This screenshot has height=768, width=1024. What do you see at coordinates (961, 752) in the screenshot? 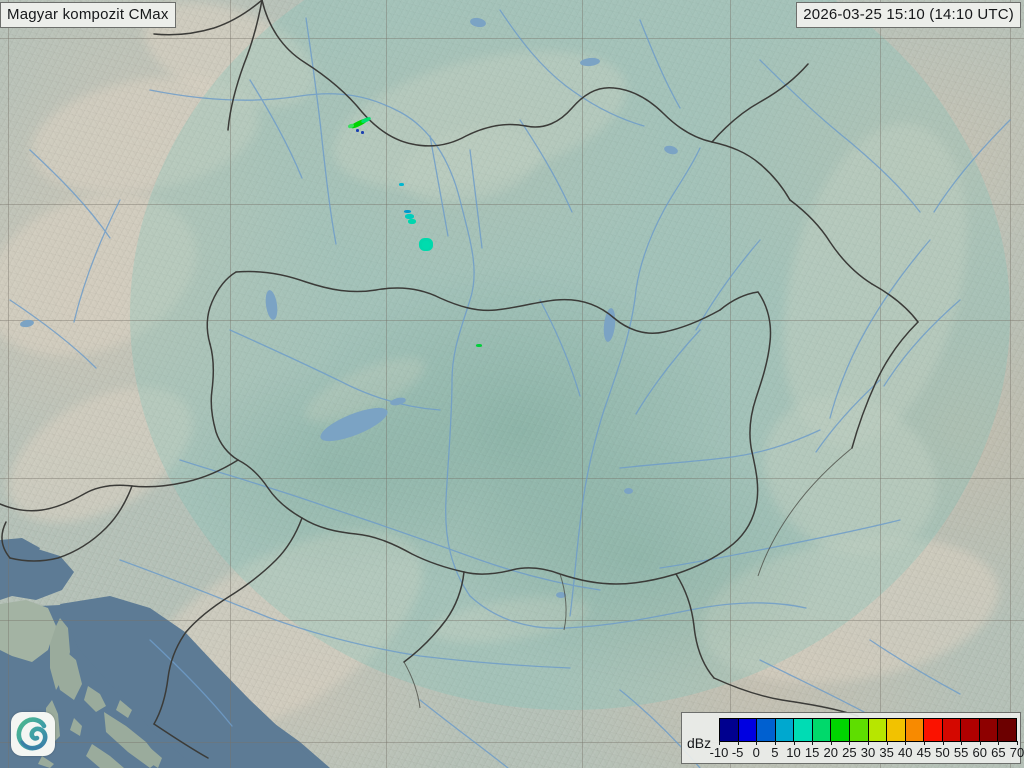
I see `legend-tick-55: 55` at bounding box center [961, 752].